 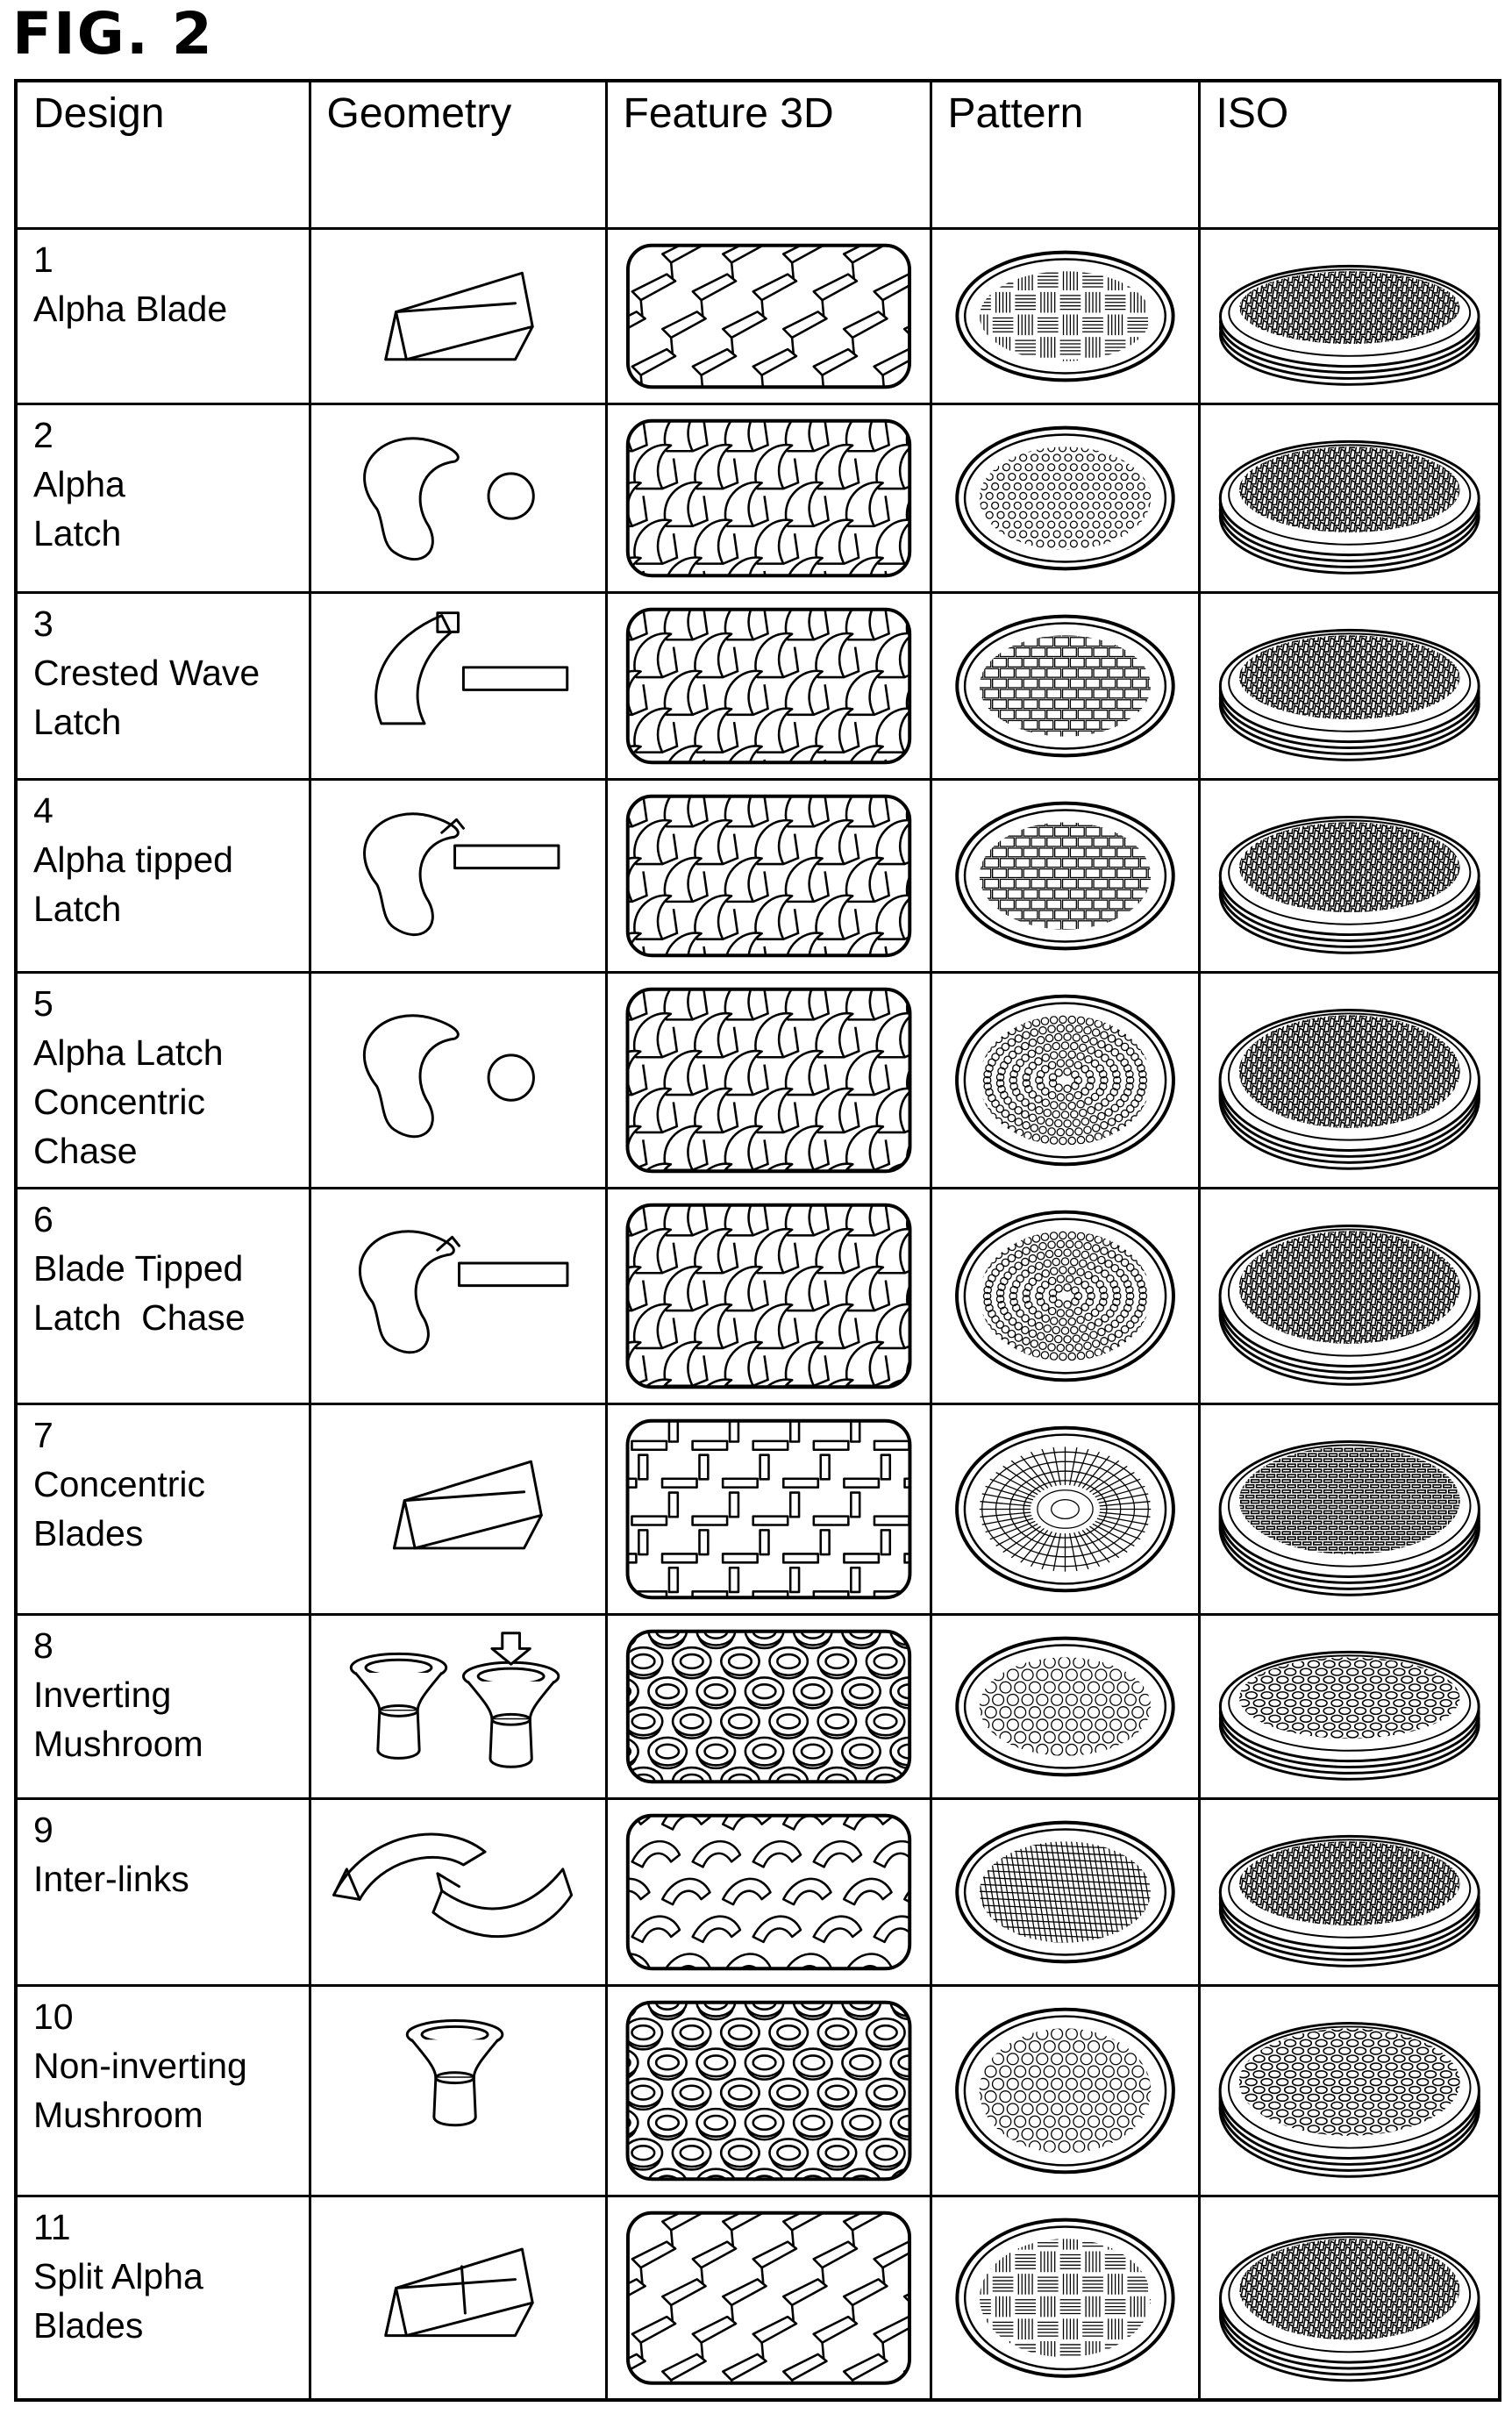 I want to click on table-row: 2AlphaLatch, so click(x=758, y=498).